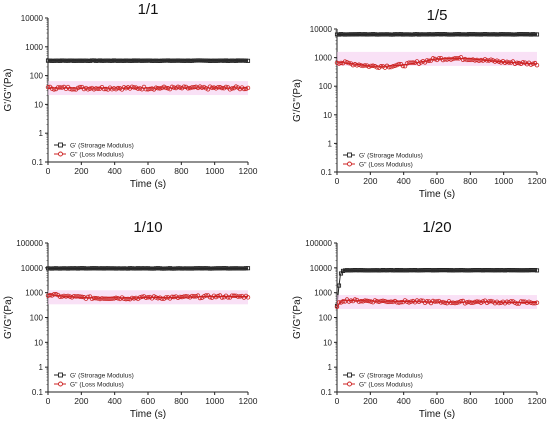  Describe the element at coordinates (437, 181) in the screenshot. I see `x-tick-label: 600` at that location.